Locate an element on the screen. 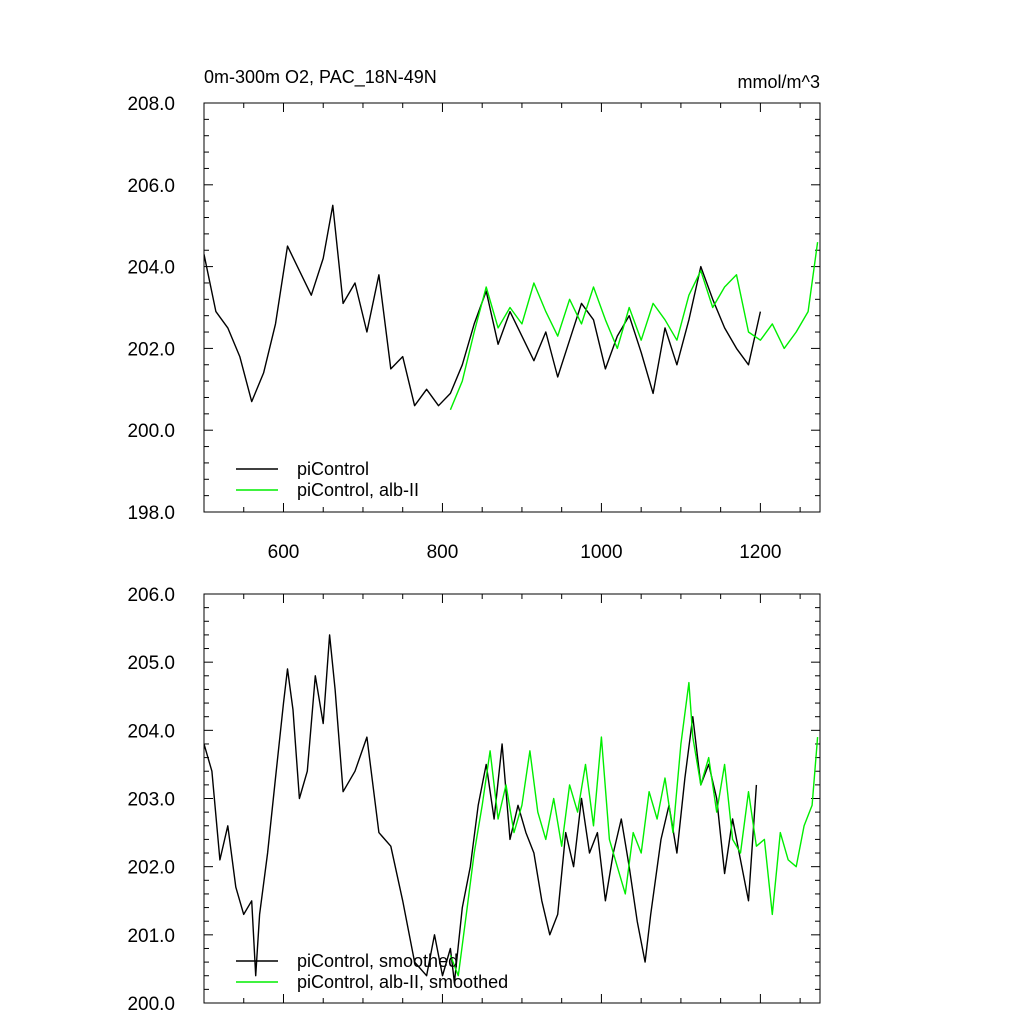 This screenshot has height=1024, width=1024. units-label: mmol/m^3 is located at coordinates (779, 82).